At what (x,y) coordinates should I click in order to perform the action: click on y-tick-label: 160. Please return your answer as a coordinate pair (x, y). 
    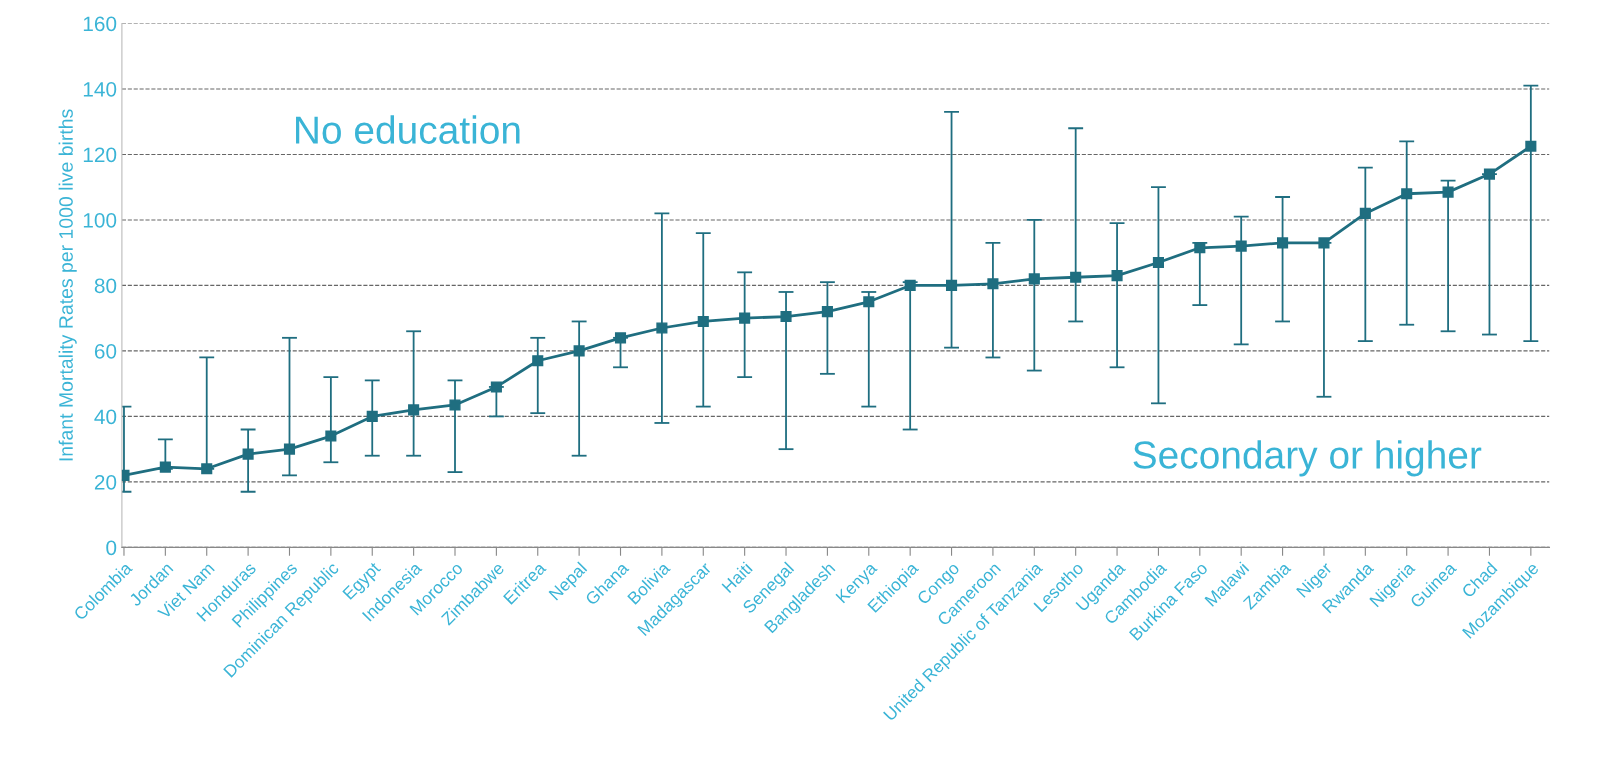
    Looking at the image, I should click on (100, 24).